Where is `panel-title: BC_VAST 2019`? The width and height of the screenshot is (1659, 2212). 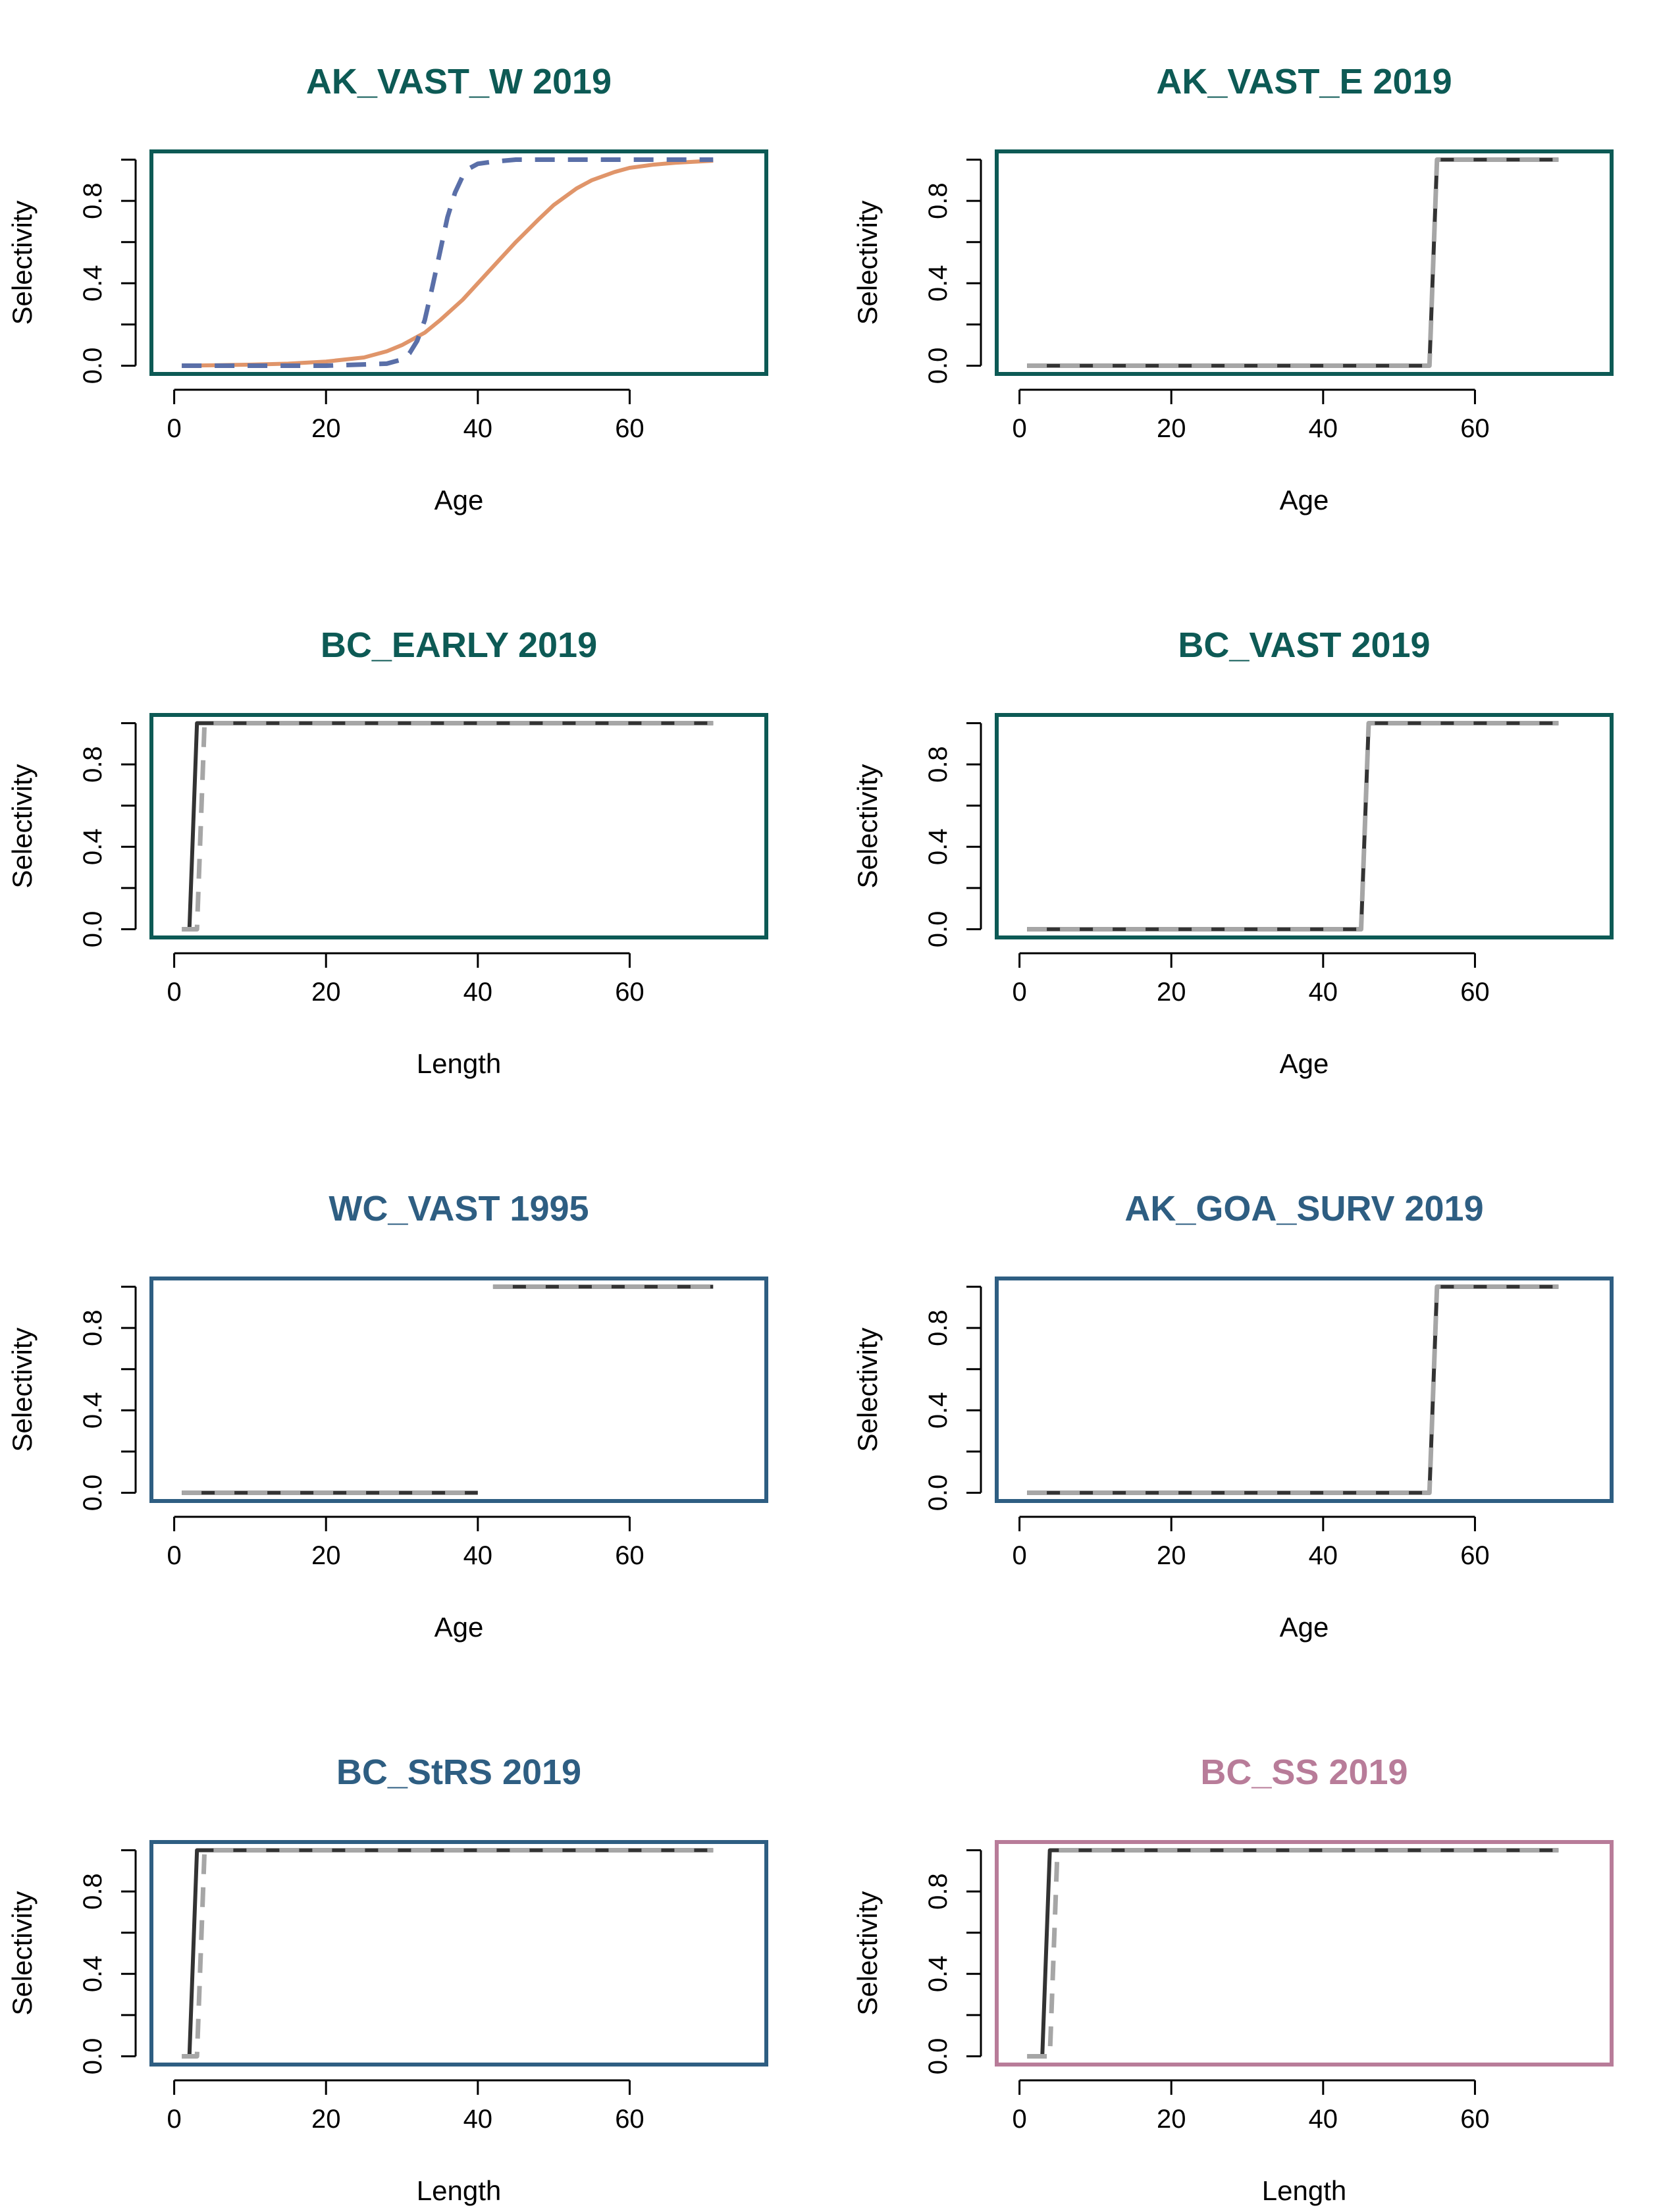
panel-title: BC_VAST 2019 is located at coordinates (1304, 645).